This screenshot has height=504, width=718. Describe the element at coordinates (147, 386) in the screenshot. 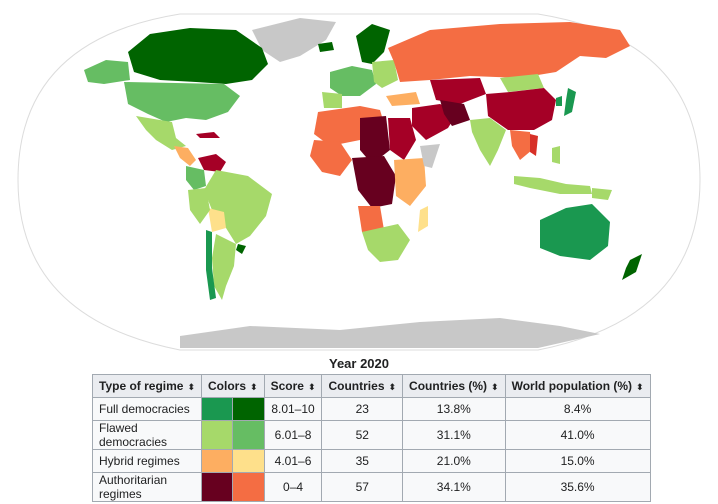

I see `header-type: Type of regime ⬍` at that location.